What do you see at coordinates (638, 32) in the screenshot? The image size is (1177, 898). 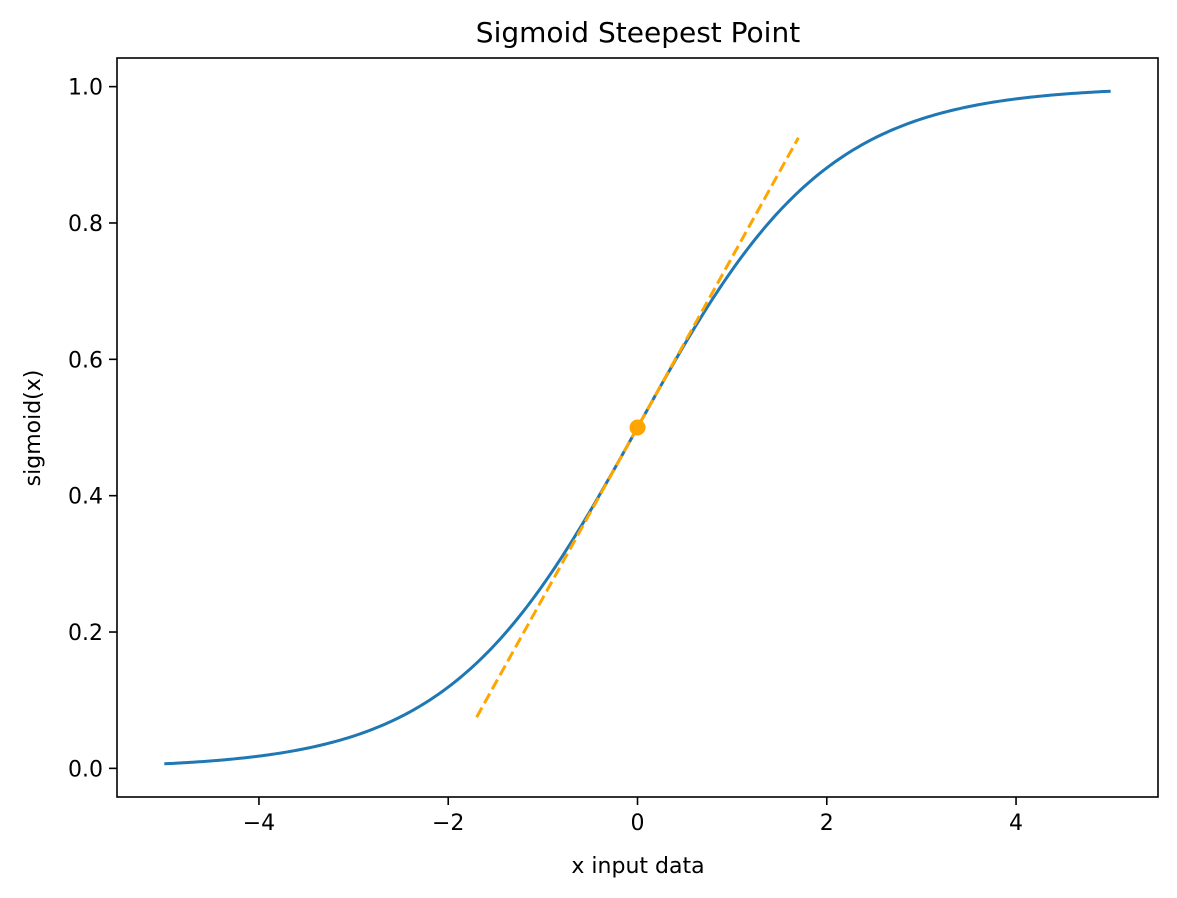 I see `chart-title: Sigmoid Steepest Point` at bounding box center [638, 32].